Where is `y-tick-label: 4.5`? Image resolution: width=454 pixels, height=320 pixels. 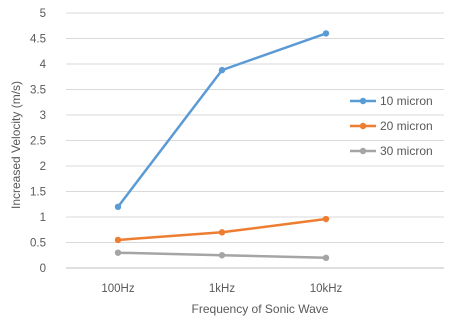
y-tick-label: 4.5 is located at coordinates (38, 40).